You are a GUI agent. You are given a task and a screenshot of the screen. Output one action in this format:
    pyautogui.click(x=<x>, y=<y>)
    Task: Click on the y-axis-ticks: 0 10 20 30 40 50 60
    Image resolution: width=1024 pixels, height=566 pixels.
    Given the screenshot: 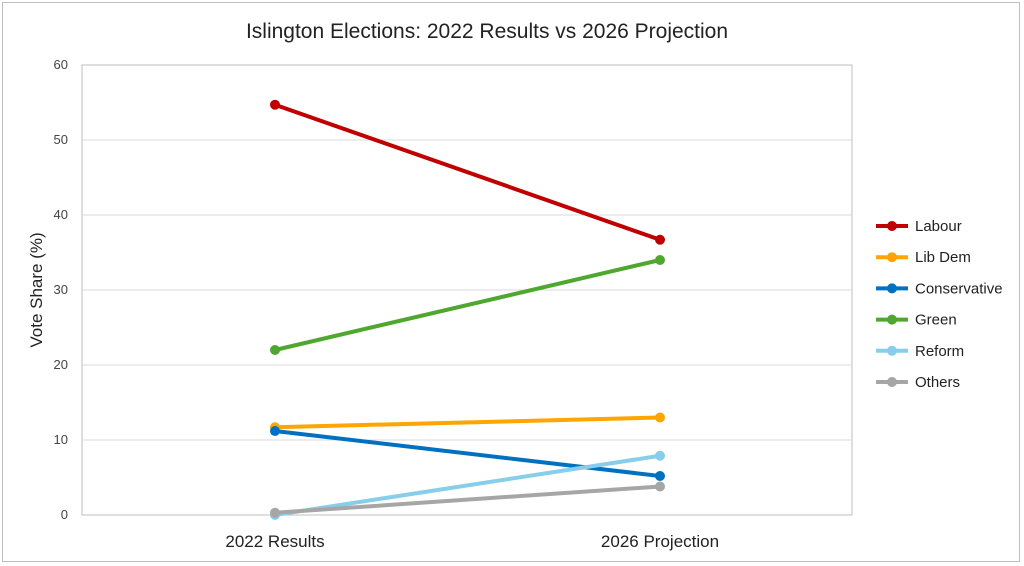 What is the action you would take?
    pyautogui.click(x=61, y=289)
    